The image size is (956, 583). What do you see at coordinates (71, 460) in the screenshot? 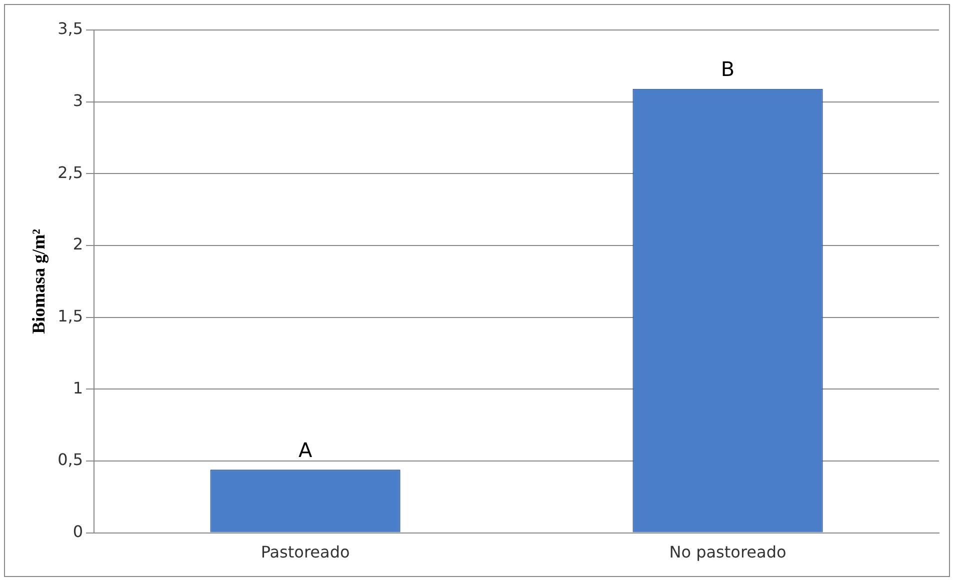
I see `y-tick-label: 0,5` at bounding box center [71, 460].